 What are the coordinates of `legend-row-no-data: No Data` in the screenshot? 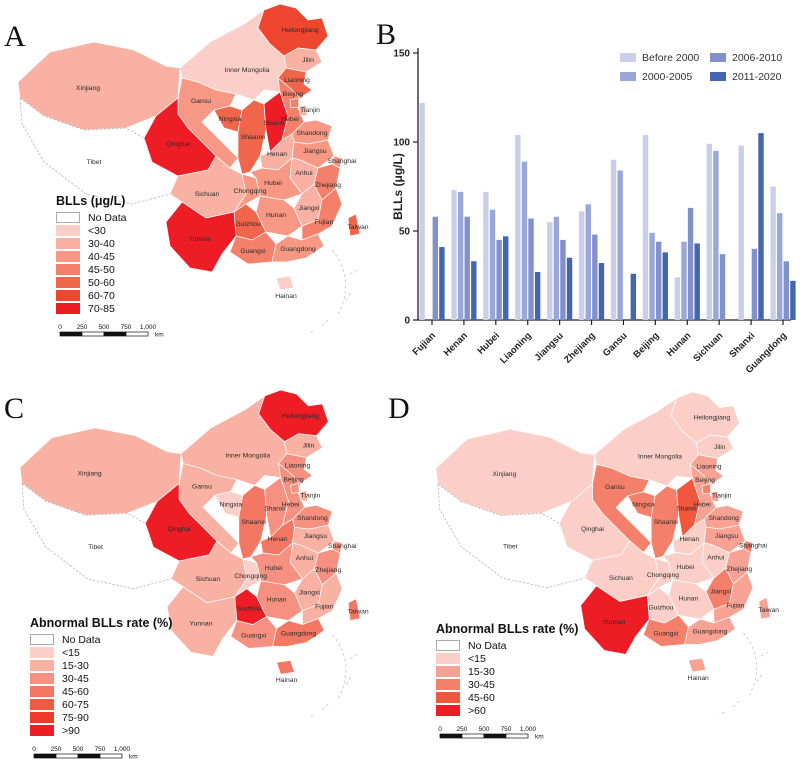 It's located at (507, 645).